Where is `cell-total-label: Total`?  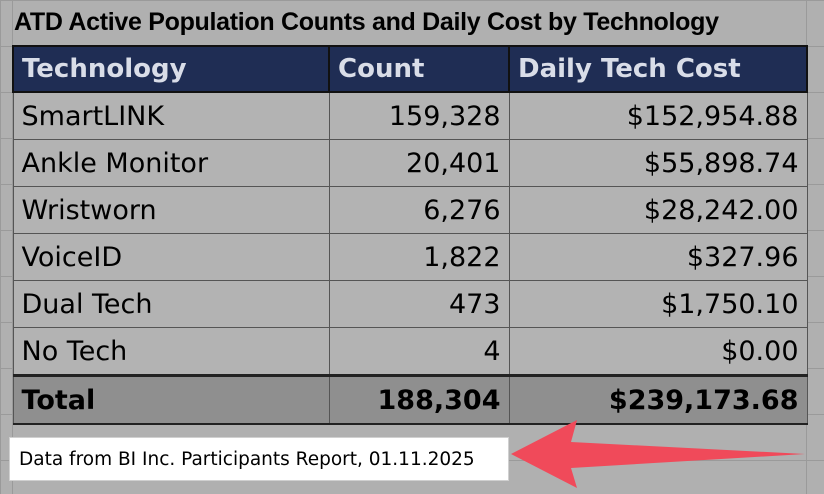 cell-total-label: Total is located at coordinates (171, 399).